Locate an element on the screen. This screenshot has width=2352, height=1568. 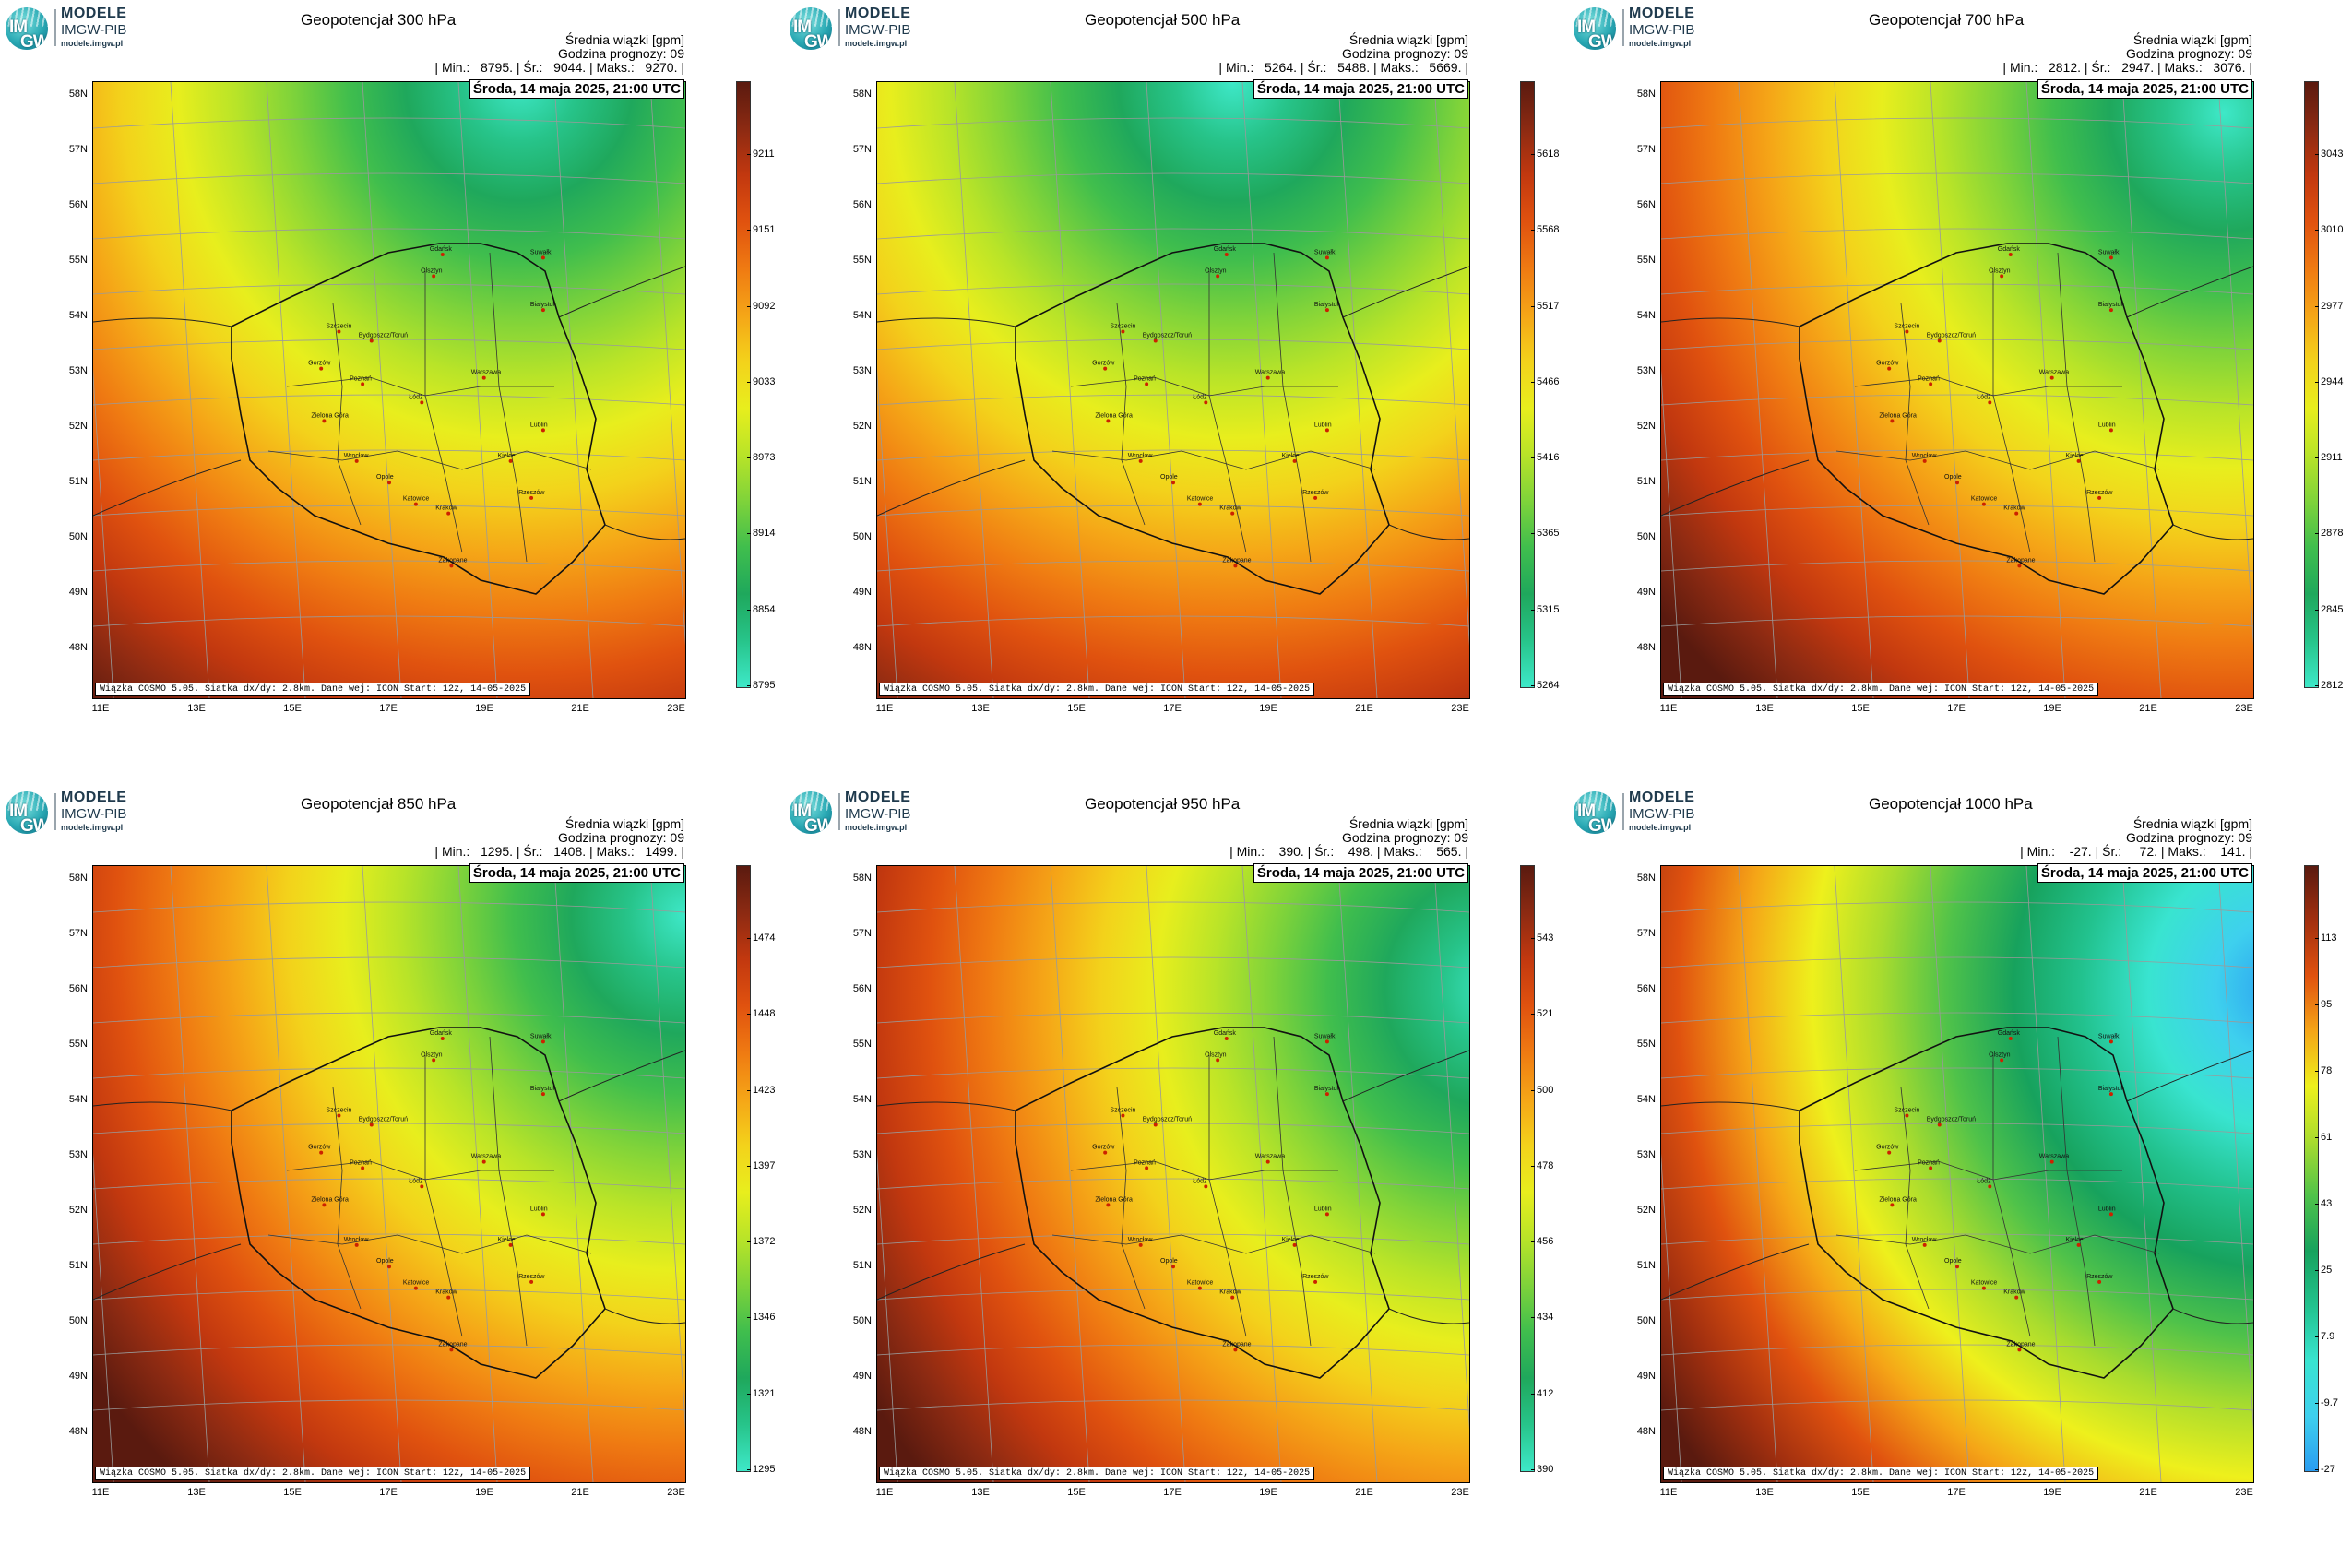
city-marker: Gdańsk is located at coordinates (441, 251).